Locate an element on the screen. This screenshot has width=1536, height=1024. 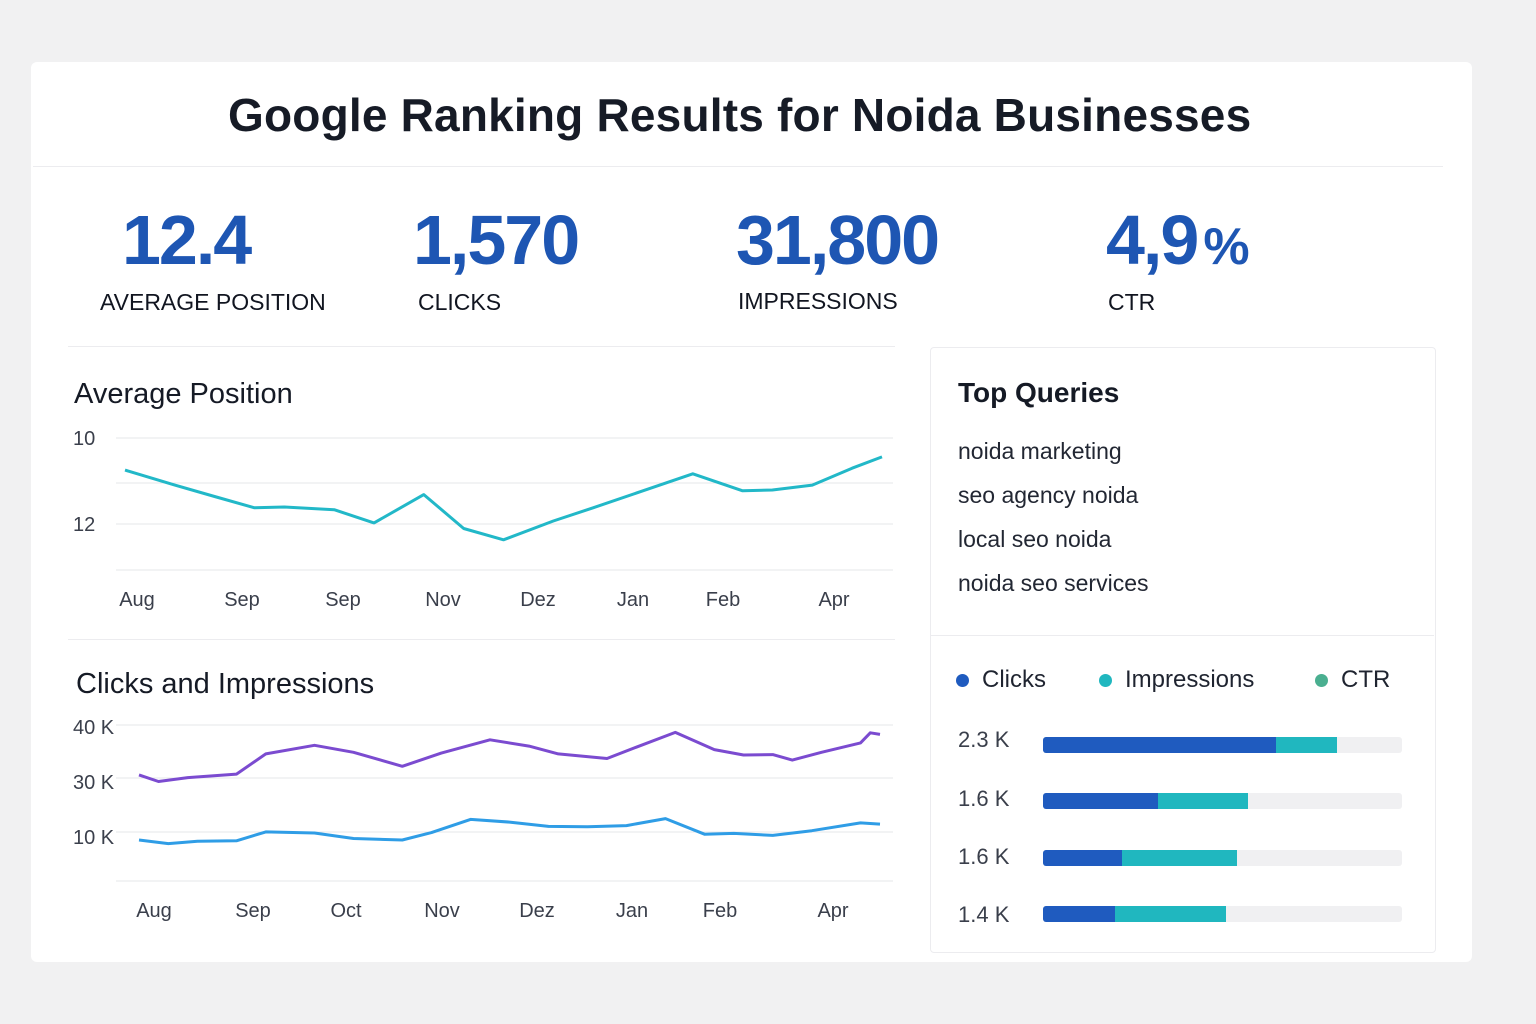
title-divider is located at coordinates (738, 166).